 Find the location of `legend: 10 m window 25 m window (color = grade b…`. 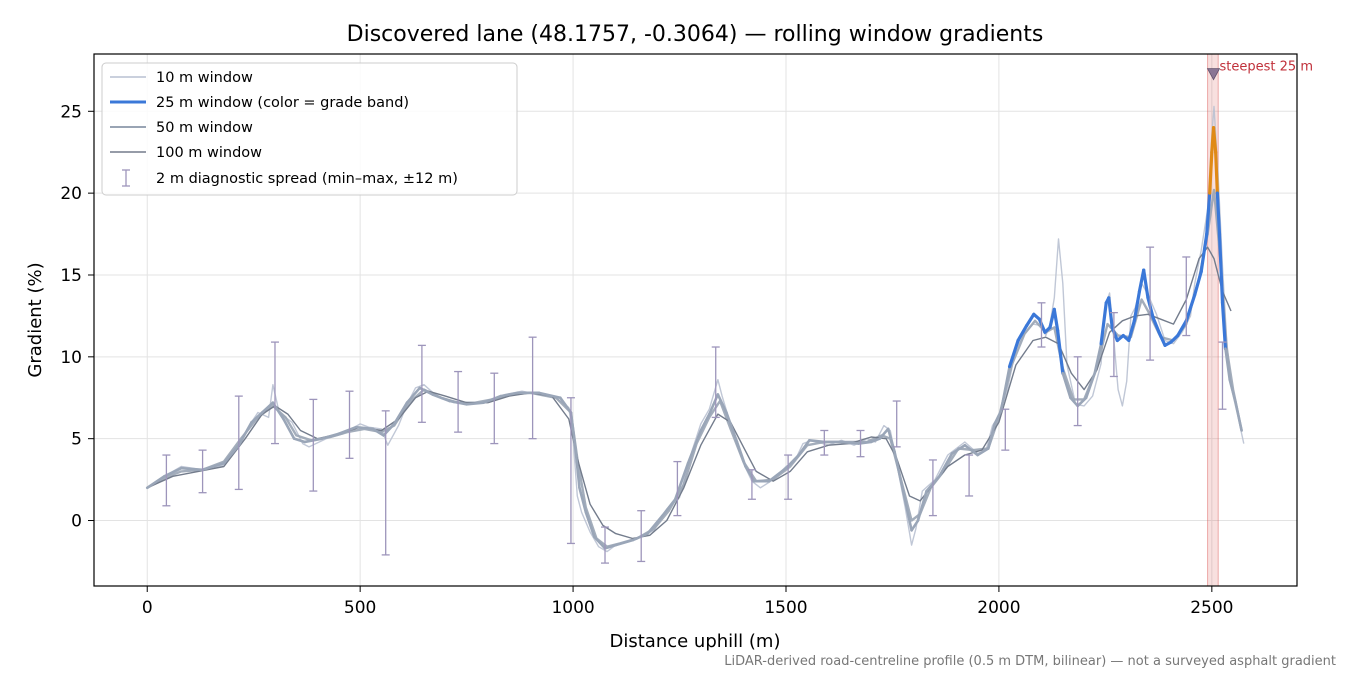

legend: 10 m window 25 m window (color = grade b… is located at coordinates (309, 129).